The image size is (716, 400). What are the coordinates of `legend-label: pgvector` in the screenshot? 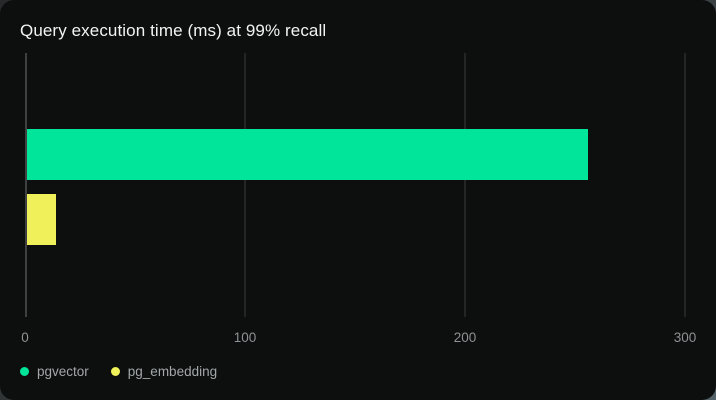 It's located at (63, 371).